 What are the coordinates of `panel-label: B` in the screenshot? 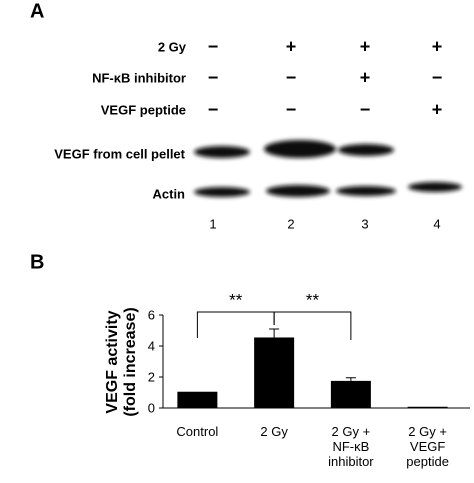 It's located at (37, 262).